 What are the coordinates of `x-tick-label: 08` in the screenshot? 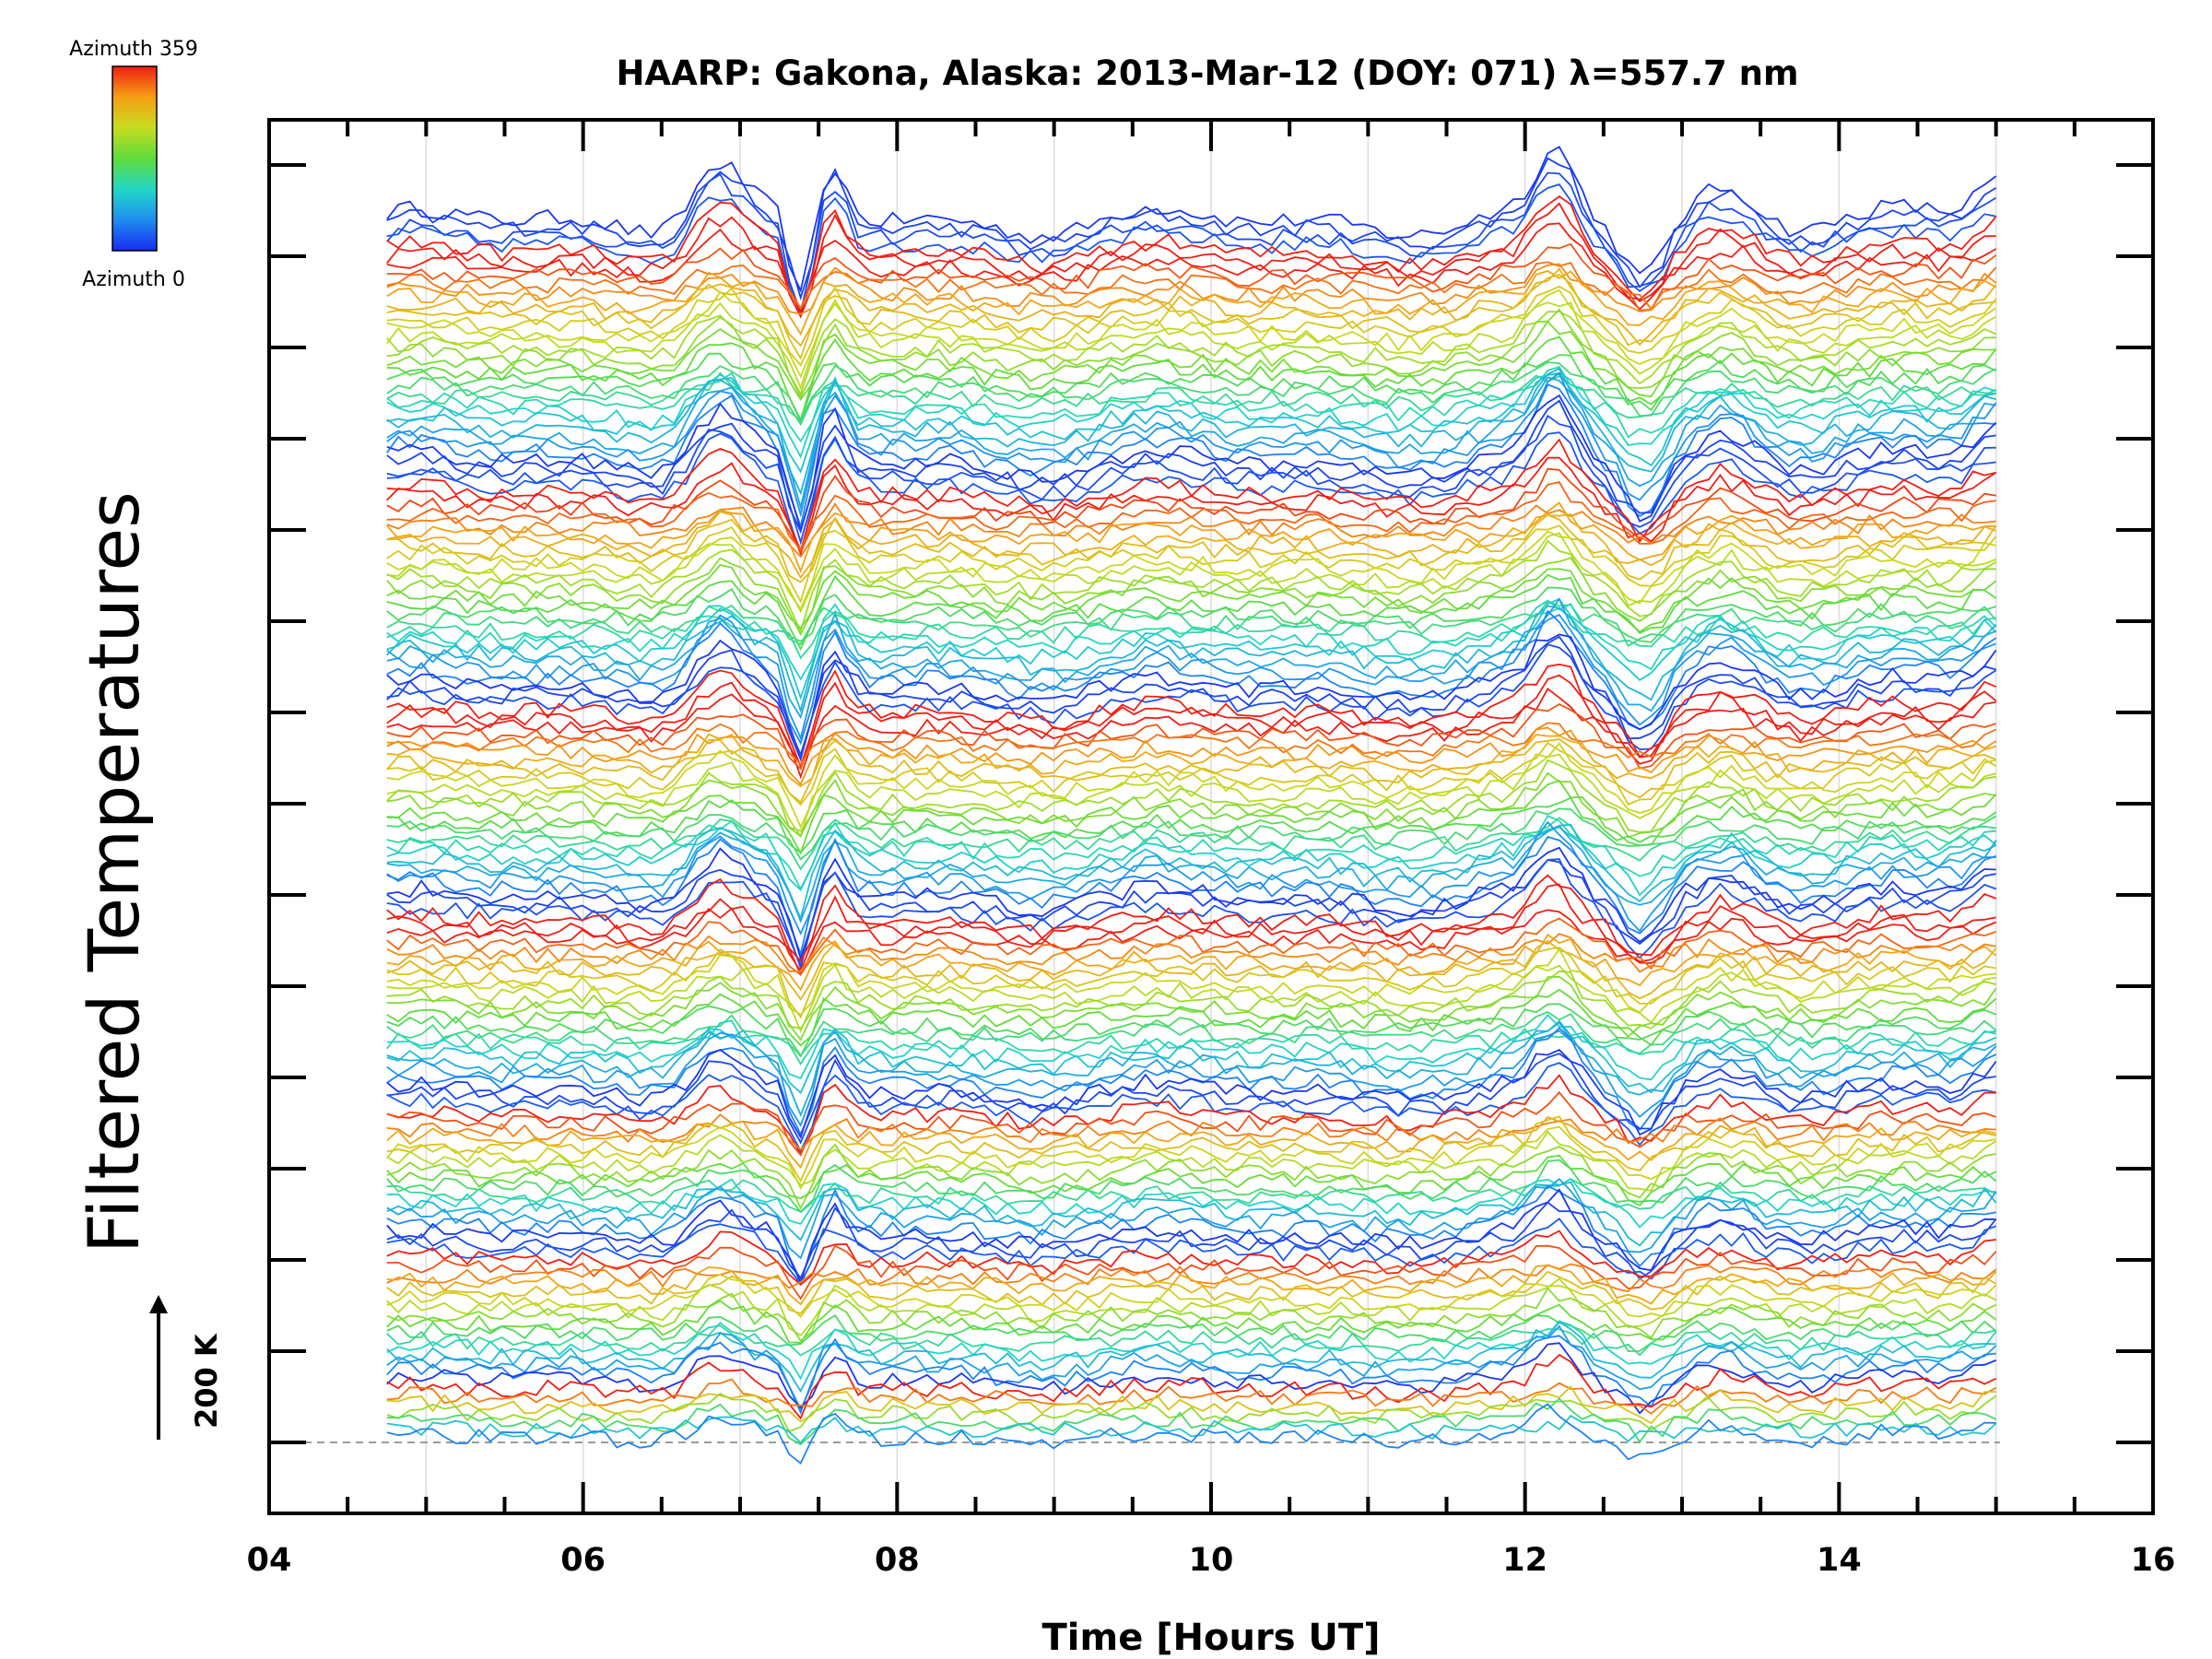 It's located at (897, 1560).